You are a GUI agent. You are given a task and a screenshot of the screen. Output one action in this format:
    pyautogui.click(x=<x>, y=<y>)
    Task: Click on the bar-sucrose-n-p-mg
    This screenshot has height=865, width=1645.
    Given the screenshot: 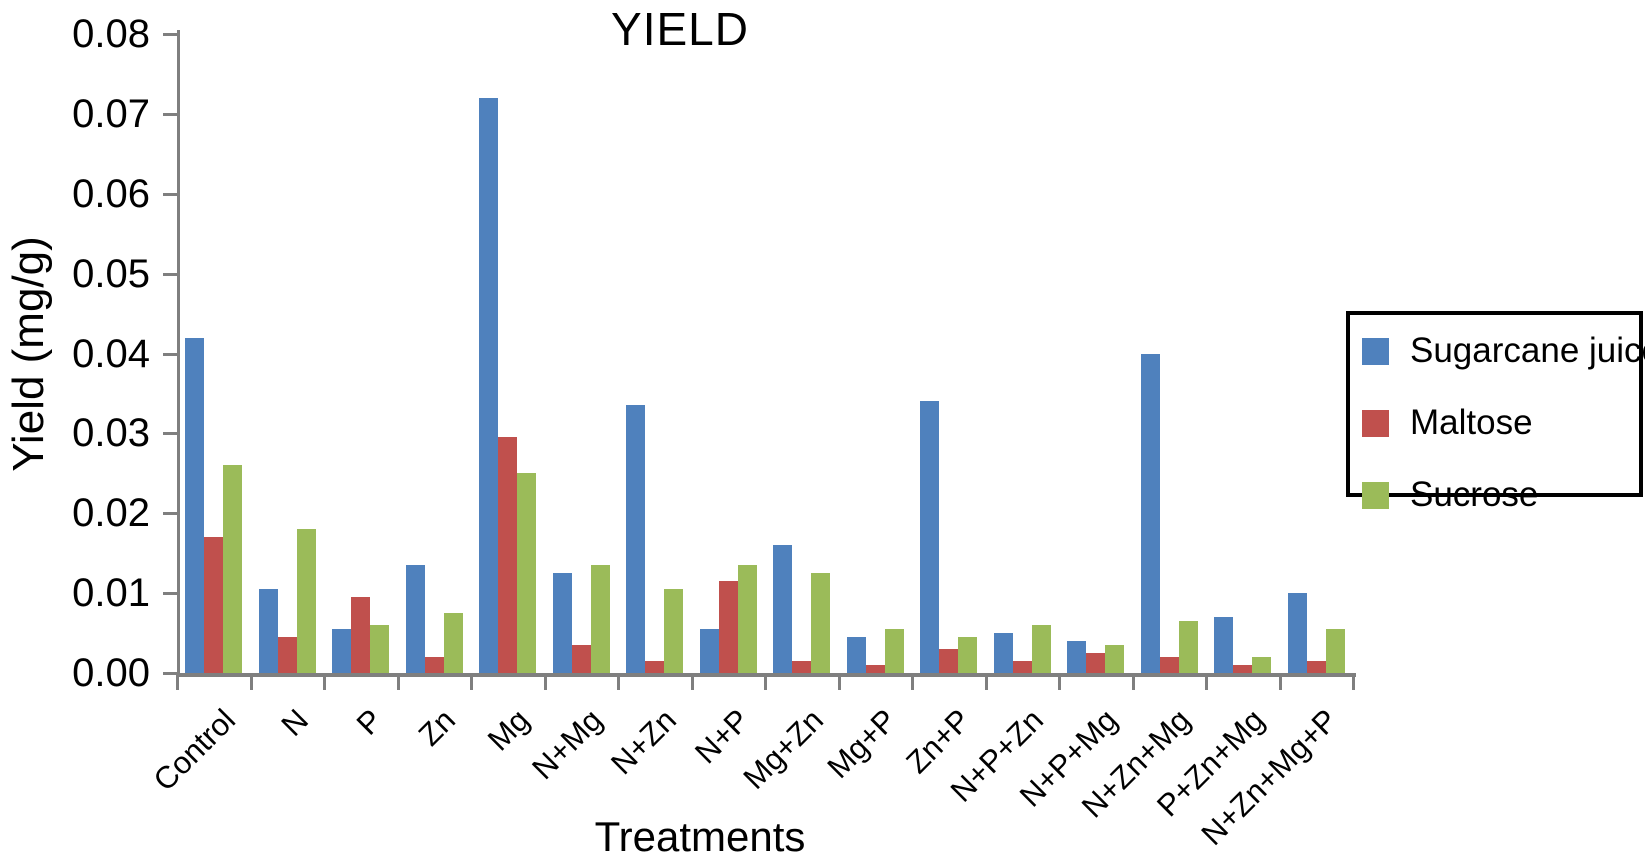 What is the action you would take?
    pyautogui.click(x=1114, y=659)
    